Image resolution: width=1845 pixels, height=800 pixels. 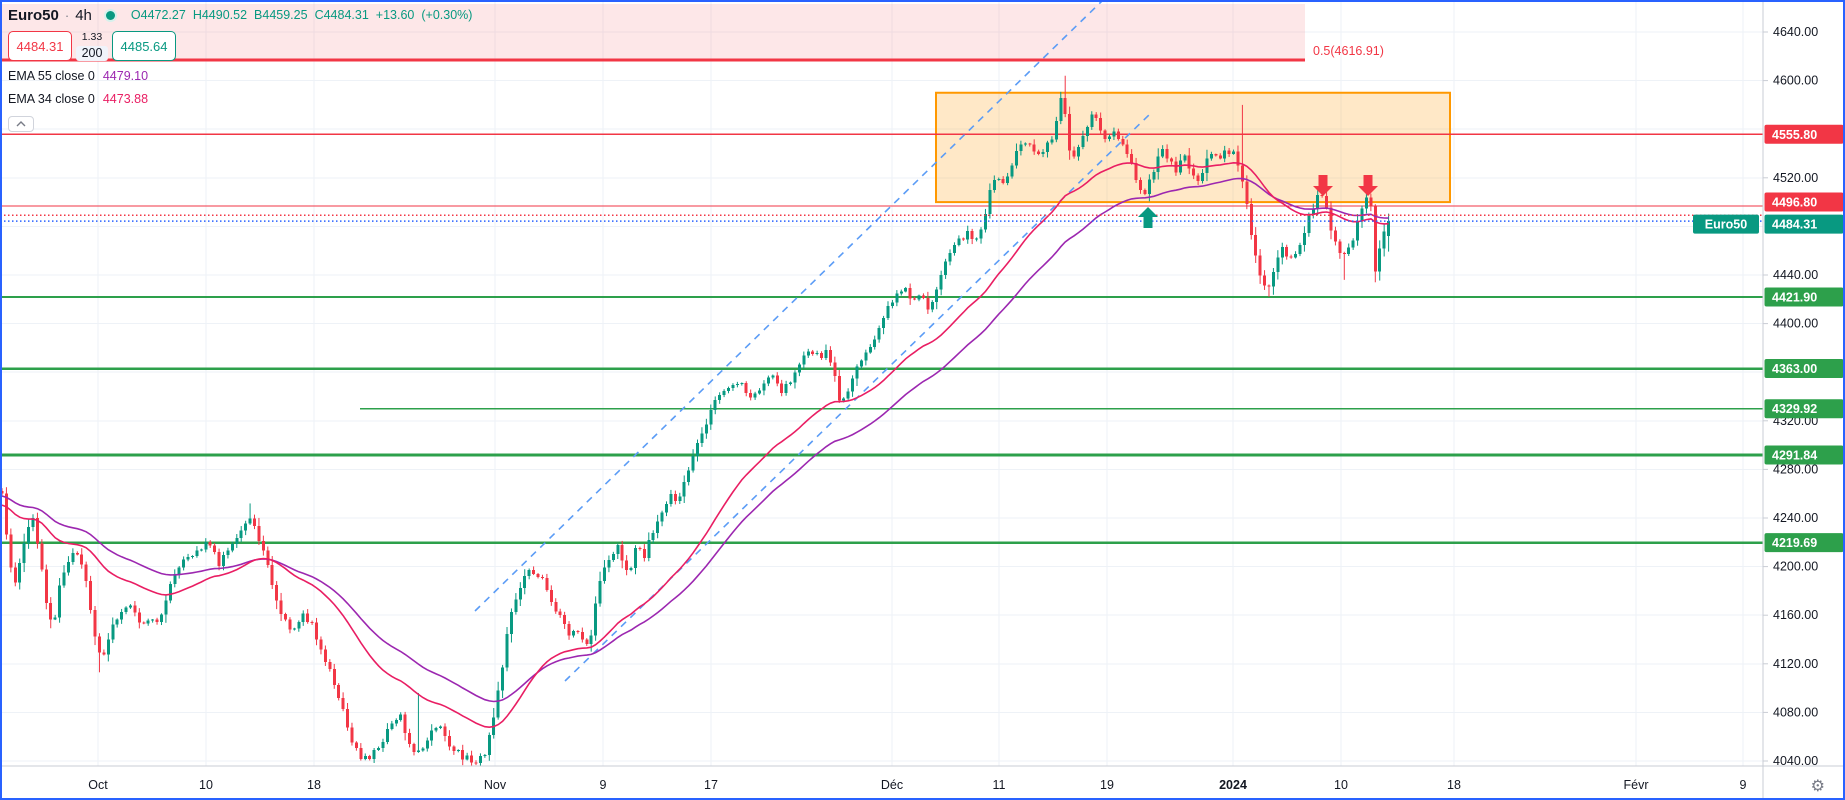 I want to click on change-percent: (+0.30%), so click(x=447, y=15).